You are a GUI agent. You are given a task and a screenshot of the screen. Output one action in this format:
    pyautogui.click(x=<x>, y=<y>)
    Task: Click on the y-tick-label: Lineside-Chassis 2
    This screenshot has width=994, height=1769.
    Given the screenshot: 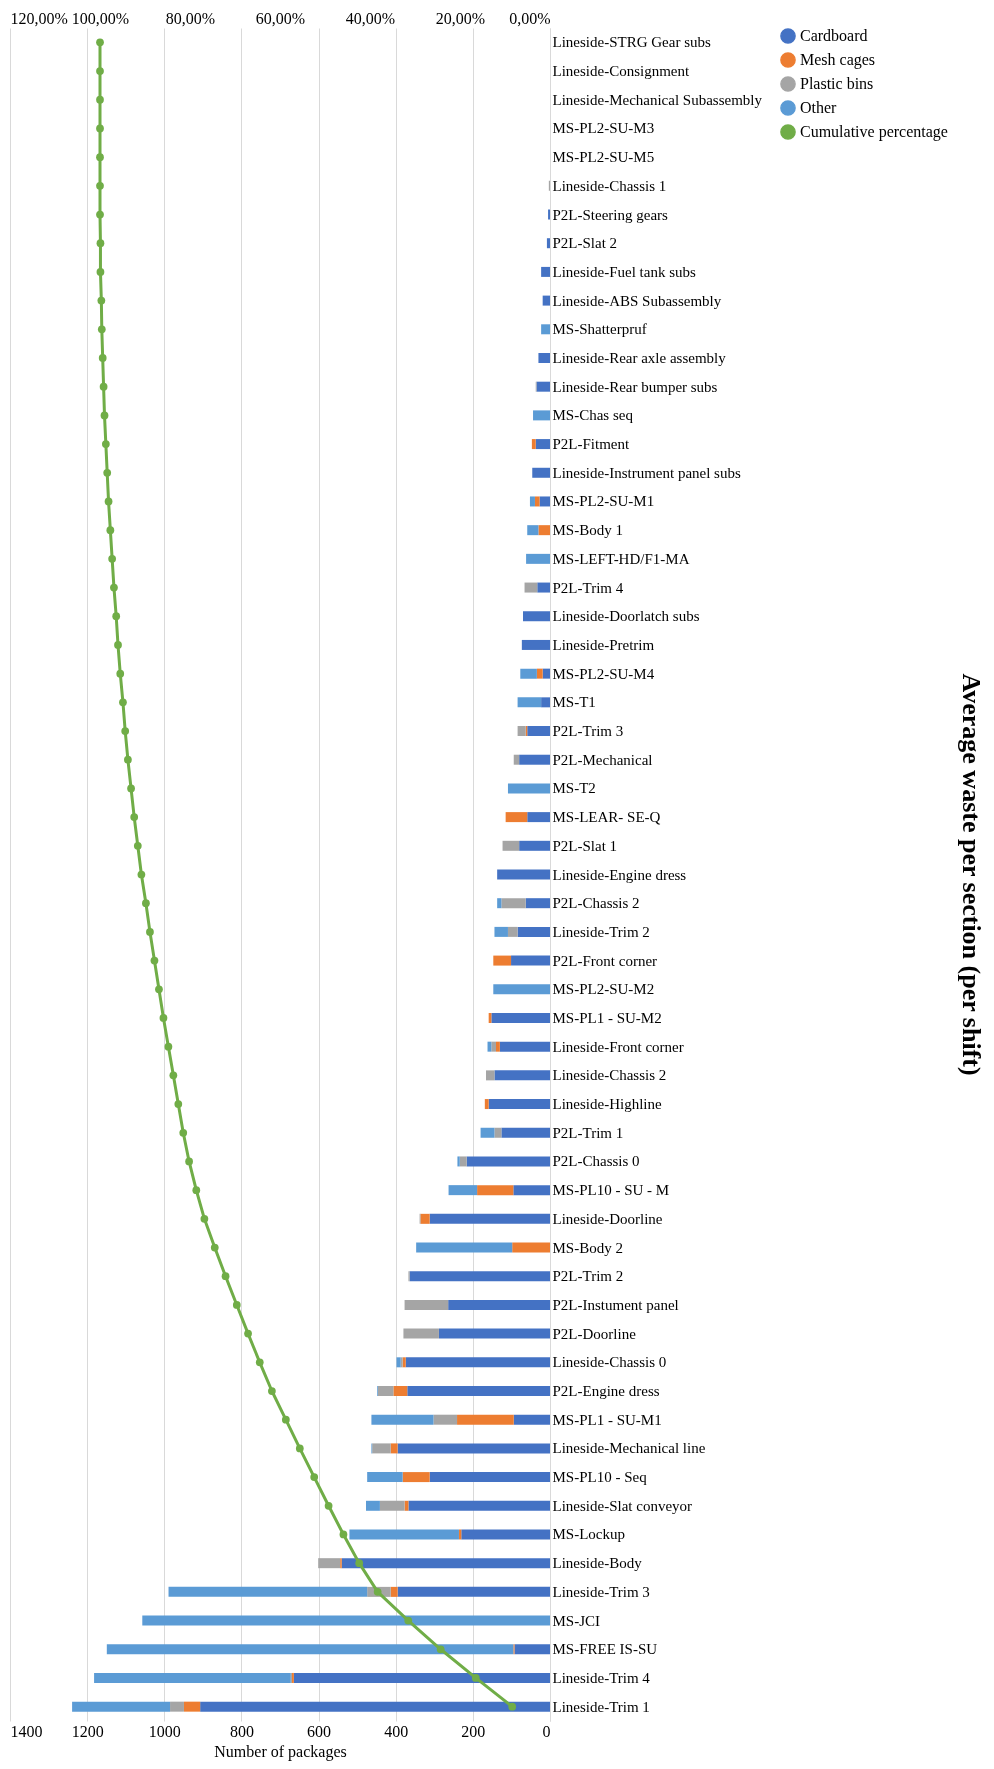 What is the action you would take?
    pyautogui.click(x=609, y=1075)
    